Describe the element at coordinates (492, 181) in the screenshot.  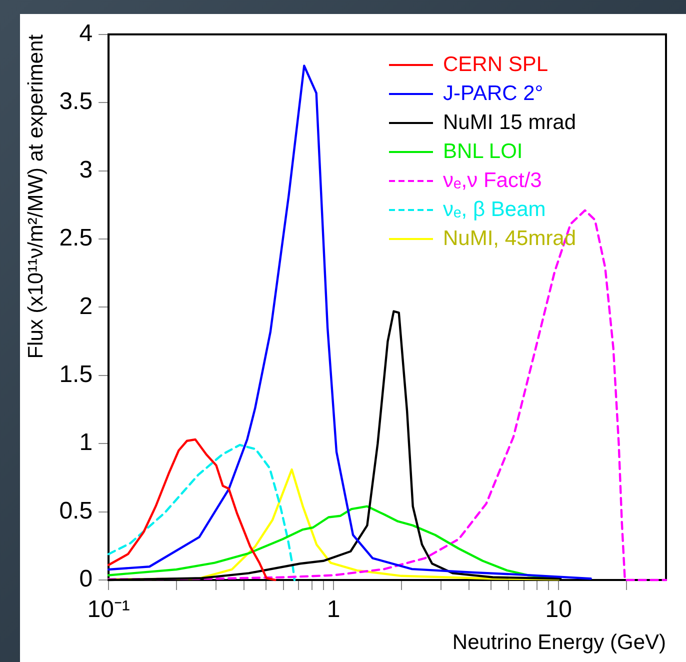
I see `legend-label: νₑ,ν Fact/3` at that location.